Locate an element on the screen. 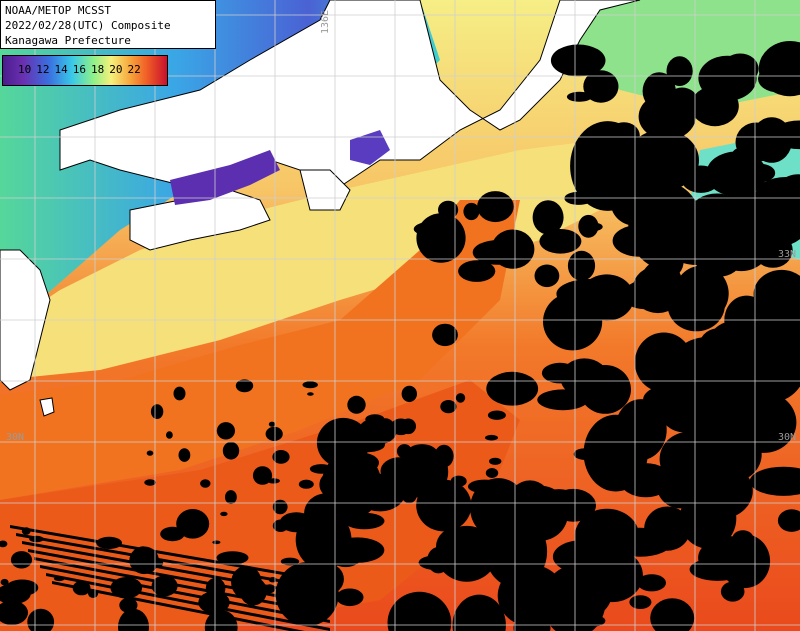  title-line-2: 2022/02/28(UTC) Composite is located at coordinates (88, 25).